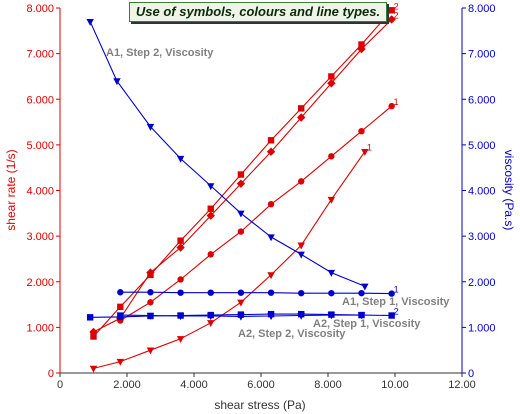 The width and height of the screenshot is (520, 414). Describe the element at coordinates (367, 324) in the screenshot. I see `annotation-a2-step1: A2, Step 1, Viscosity` at that location.